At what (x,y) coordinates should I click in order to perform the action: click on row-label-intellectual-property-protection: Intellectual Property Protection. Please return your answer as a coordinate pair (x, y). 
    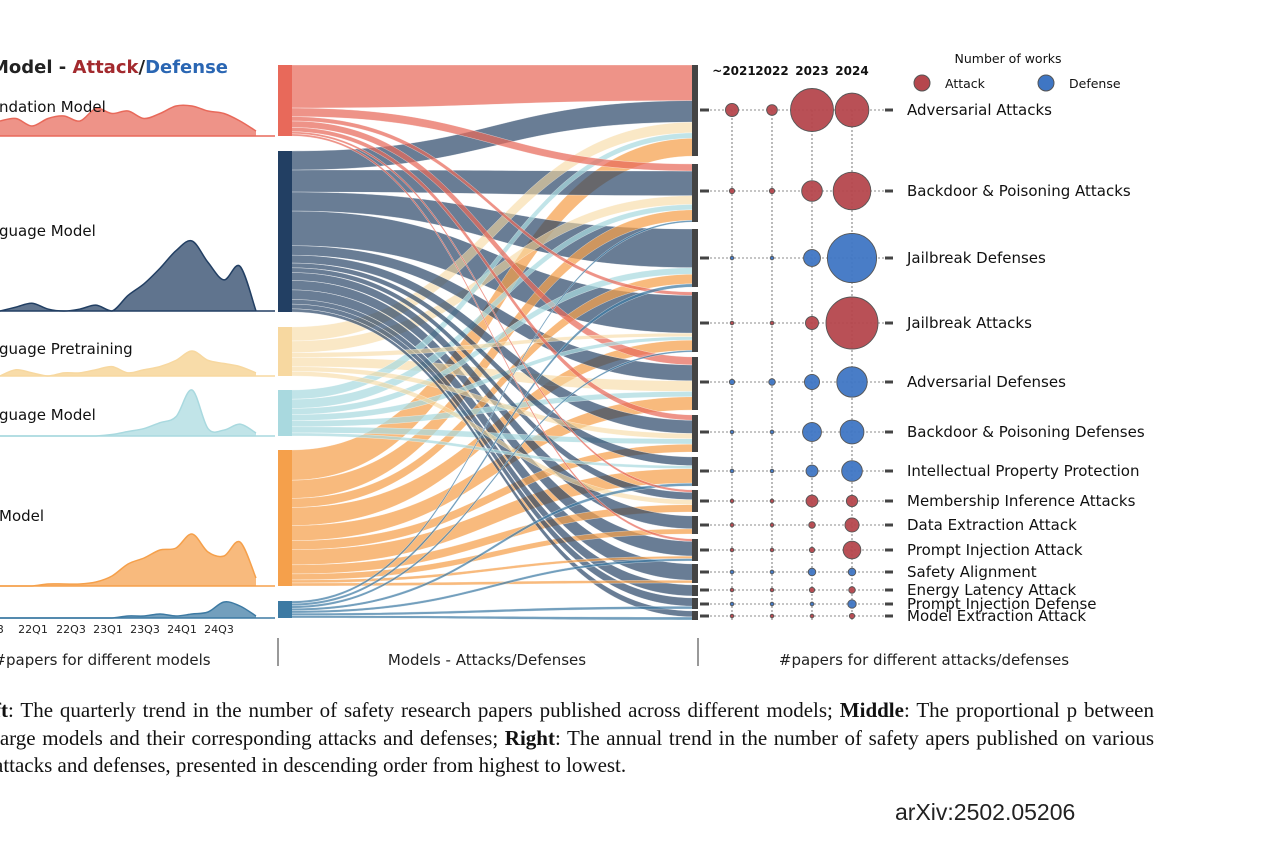
    Looking at the image, I should click on (1023, 471).